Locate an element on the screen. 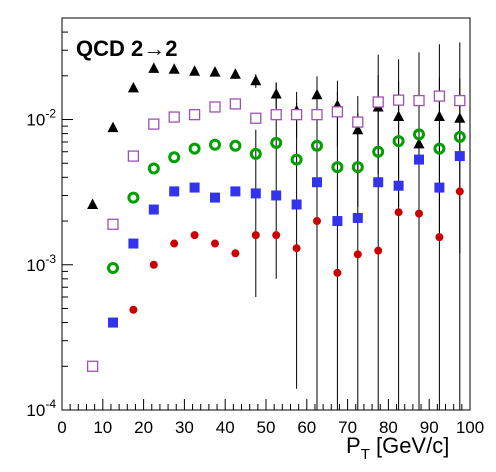 The width and height of the screenshot is (496, 472). y-tick-exponent: -2 is located at coordinates (50, 114).